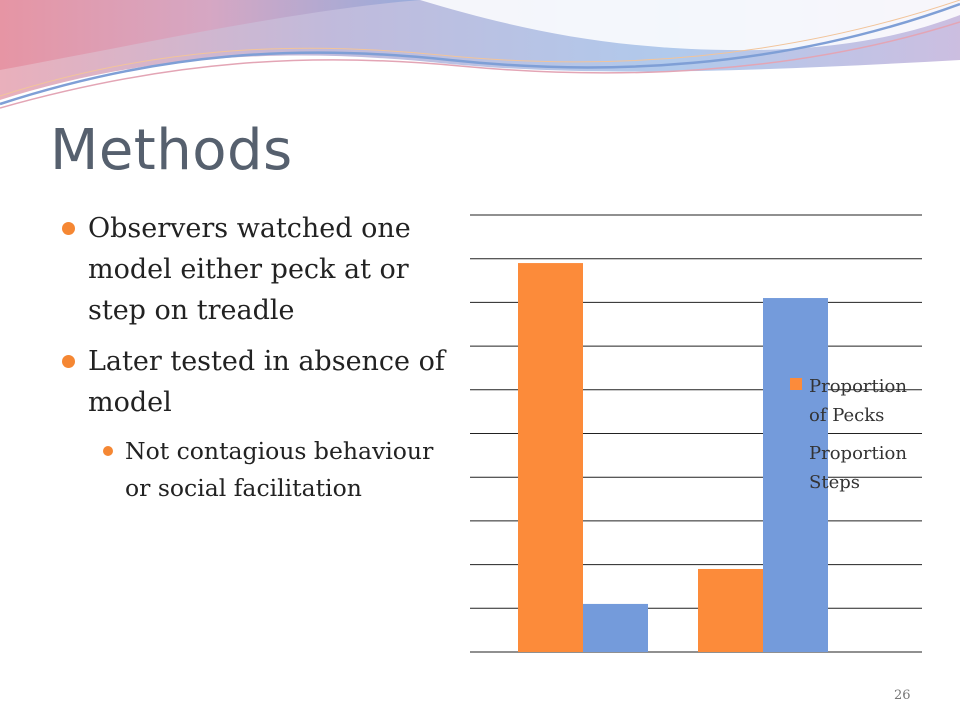 This screenshot has width=960, height=720. I want to click on bullet-text: Later tested in absence of model, so click(266, 382).